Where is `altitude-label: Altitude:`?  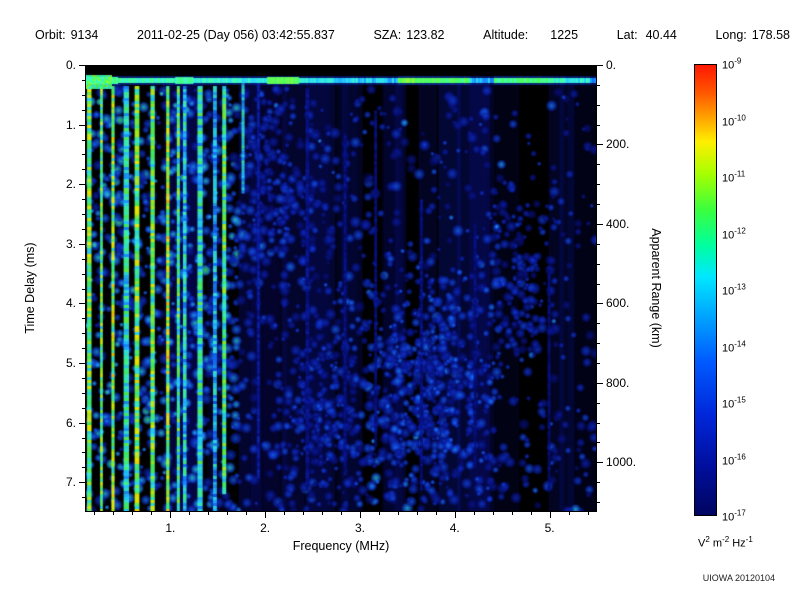
altitude-label: Altitude: is located at coordinates (506, 35).